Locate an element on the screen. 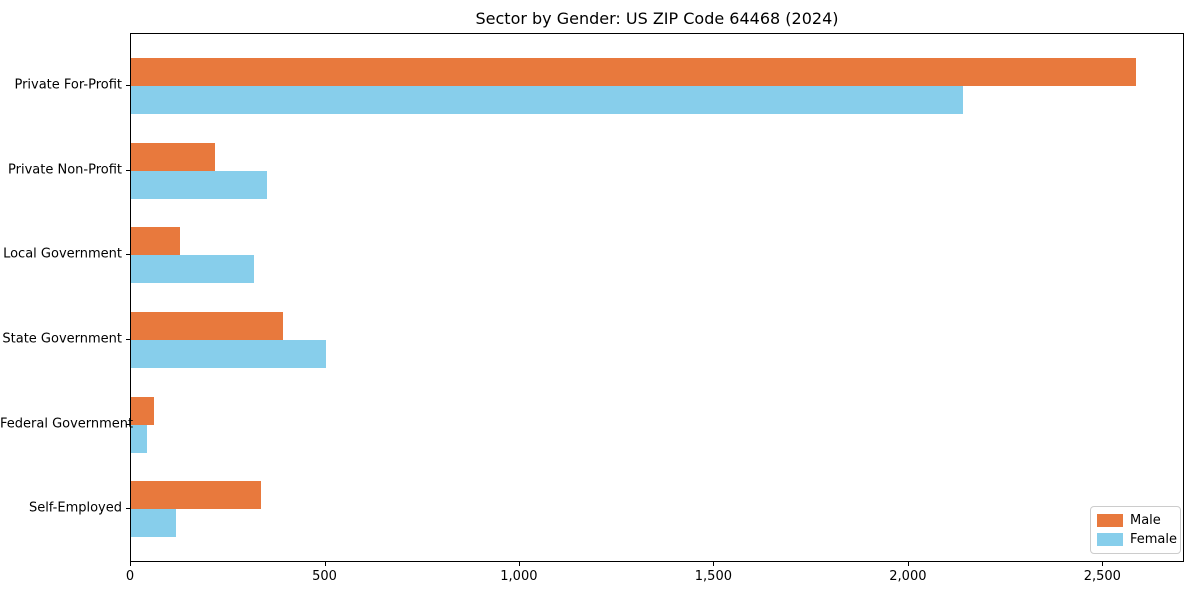 The width and height of the screenshot is (1200, 600). legend-item-female: Female is located at coordinates (1137, 539).